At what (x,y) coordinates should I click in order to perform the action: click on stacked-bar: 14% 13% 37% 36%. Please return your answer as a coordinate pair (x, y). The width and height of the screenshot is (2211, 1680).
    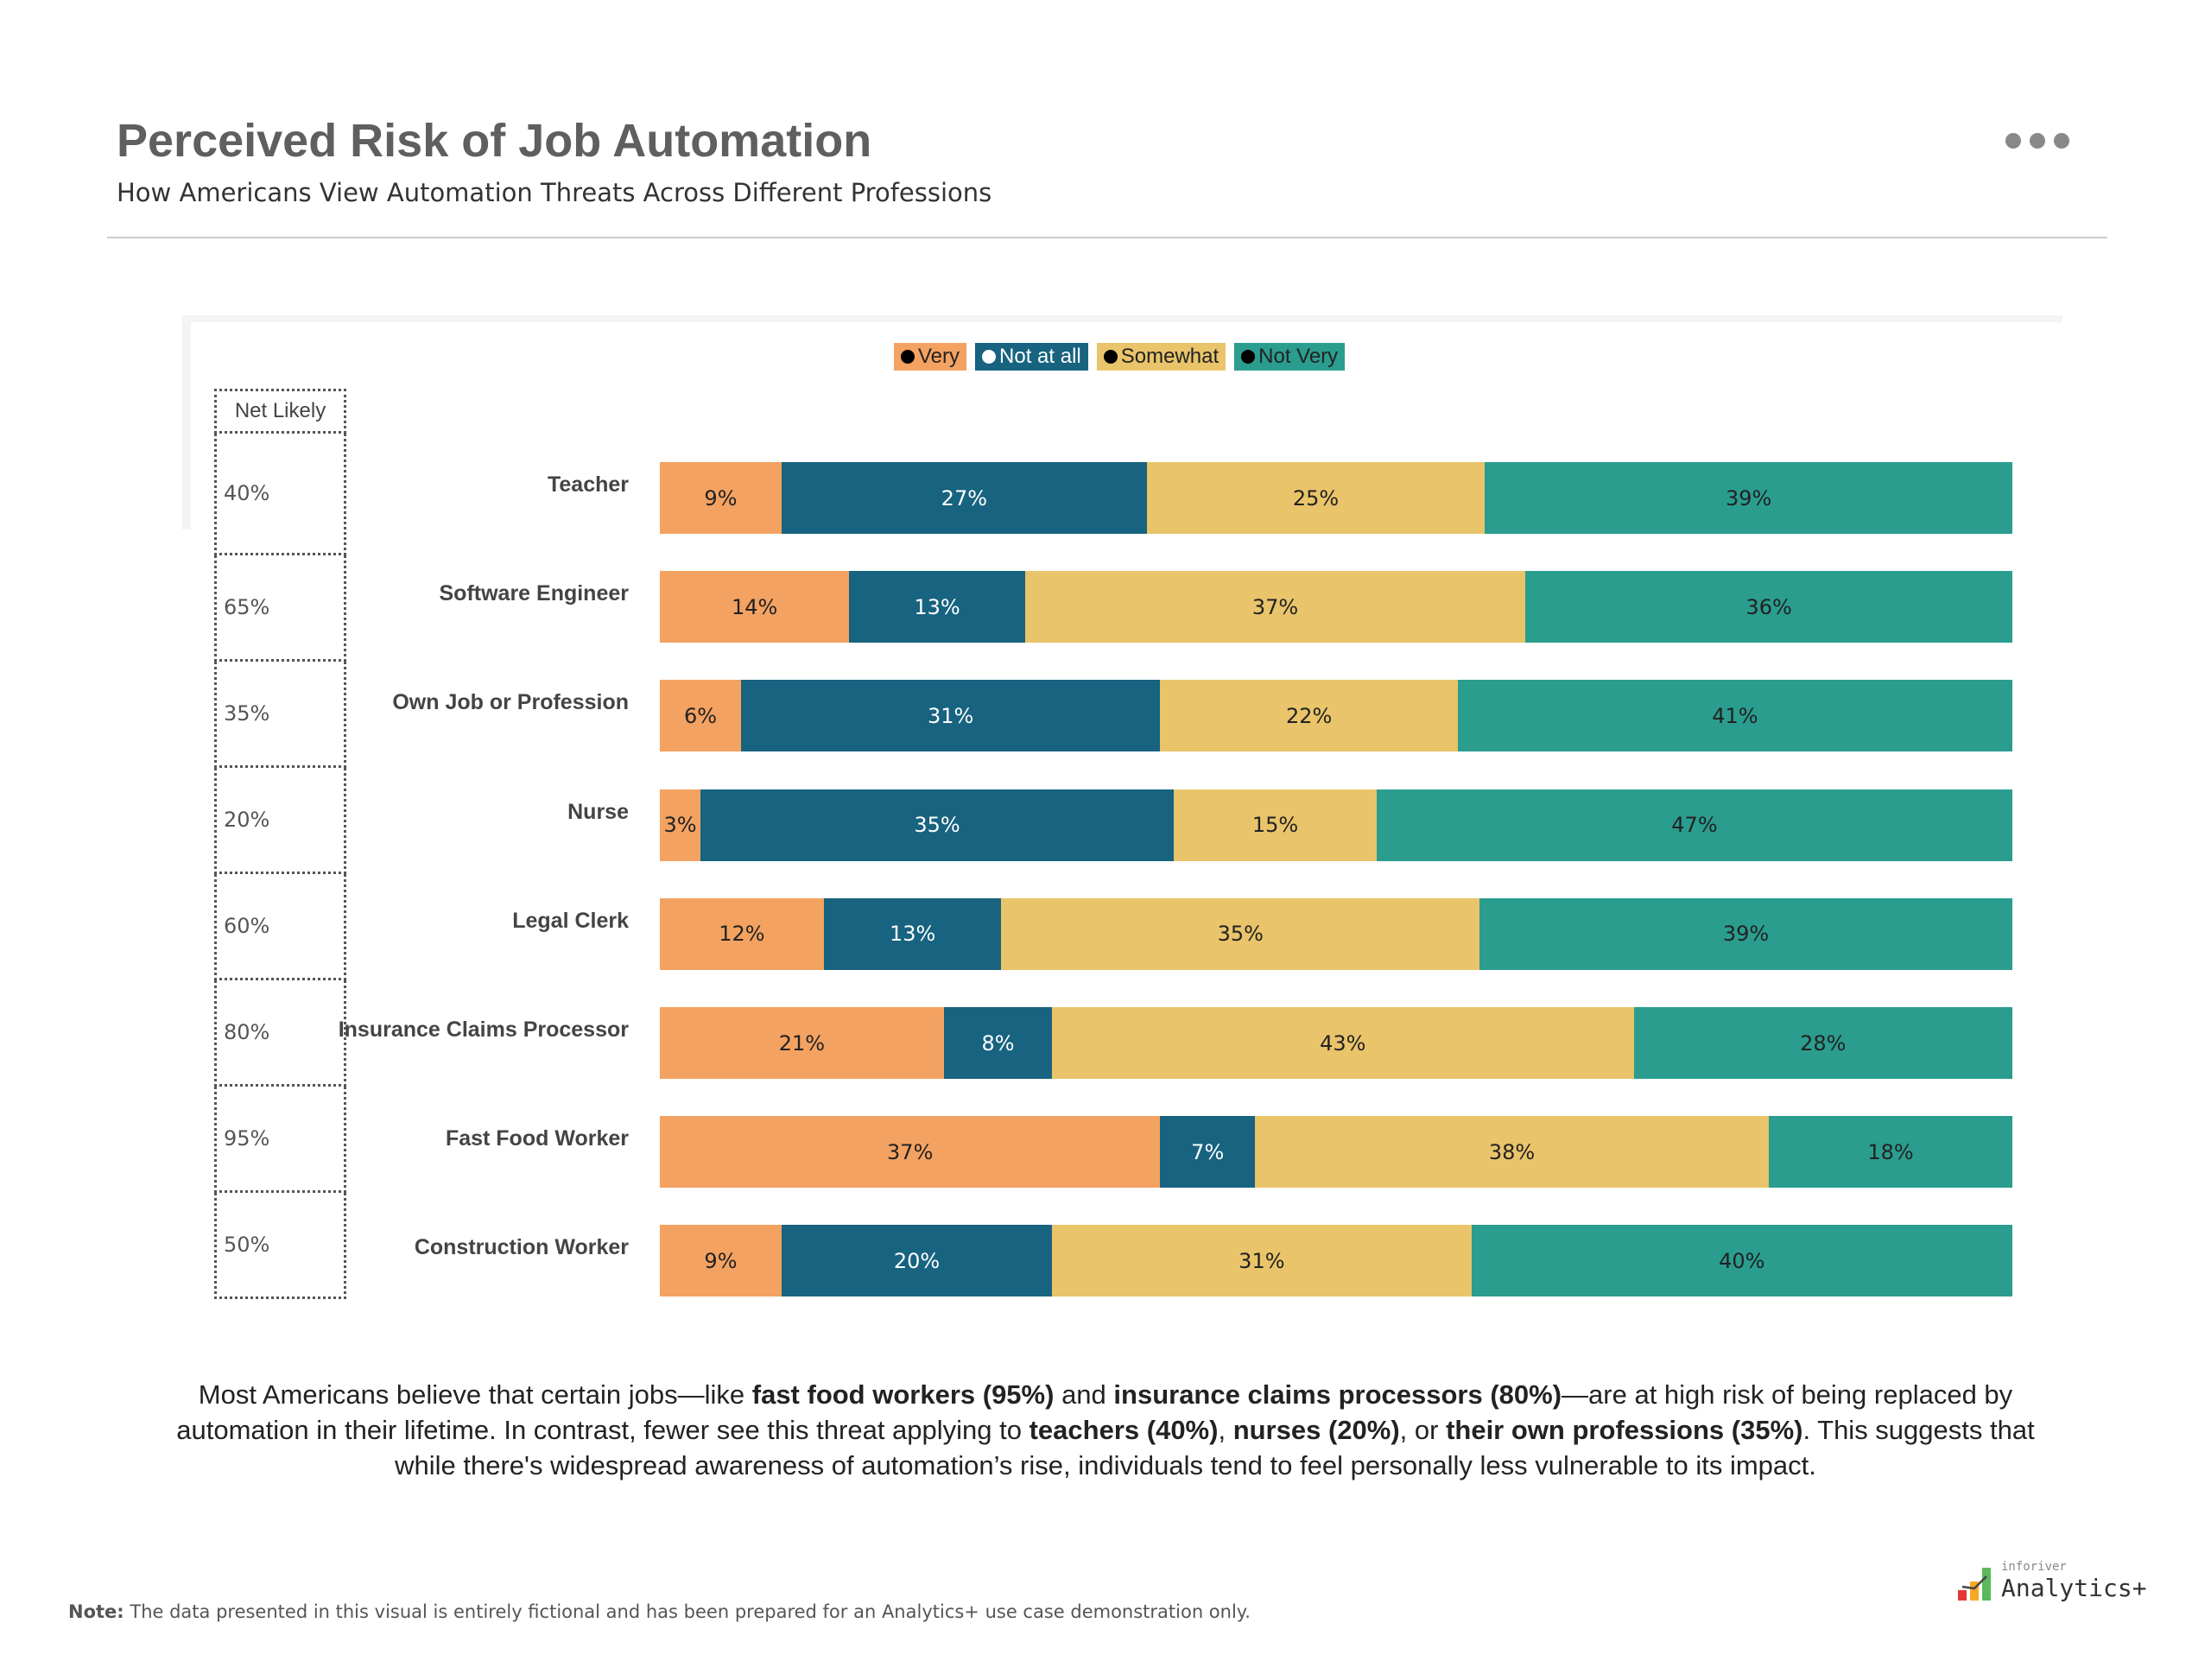
    Looking at the image, I should click on (1336, 607).